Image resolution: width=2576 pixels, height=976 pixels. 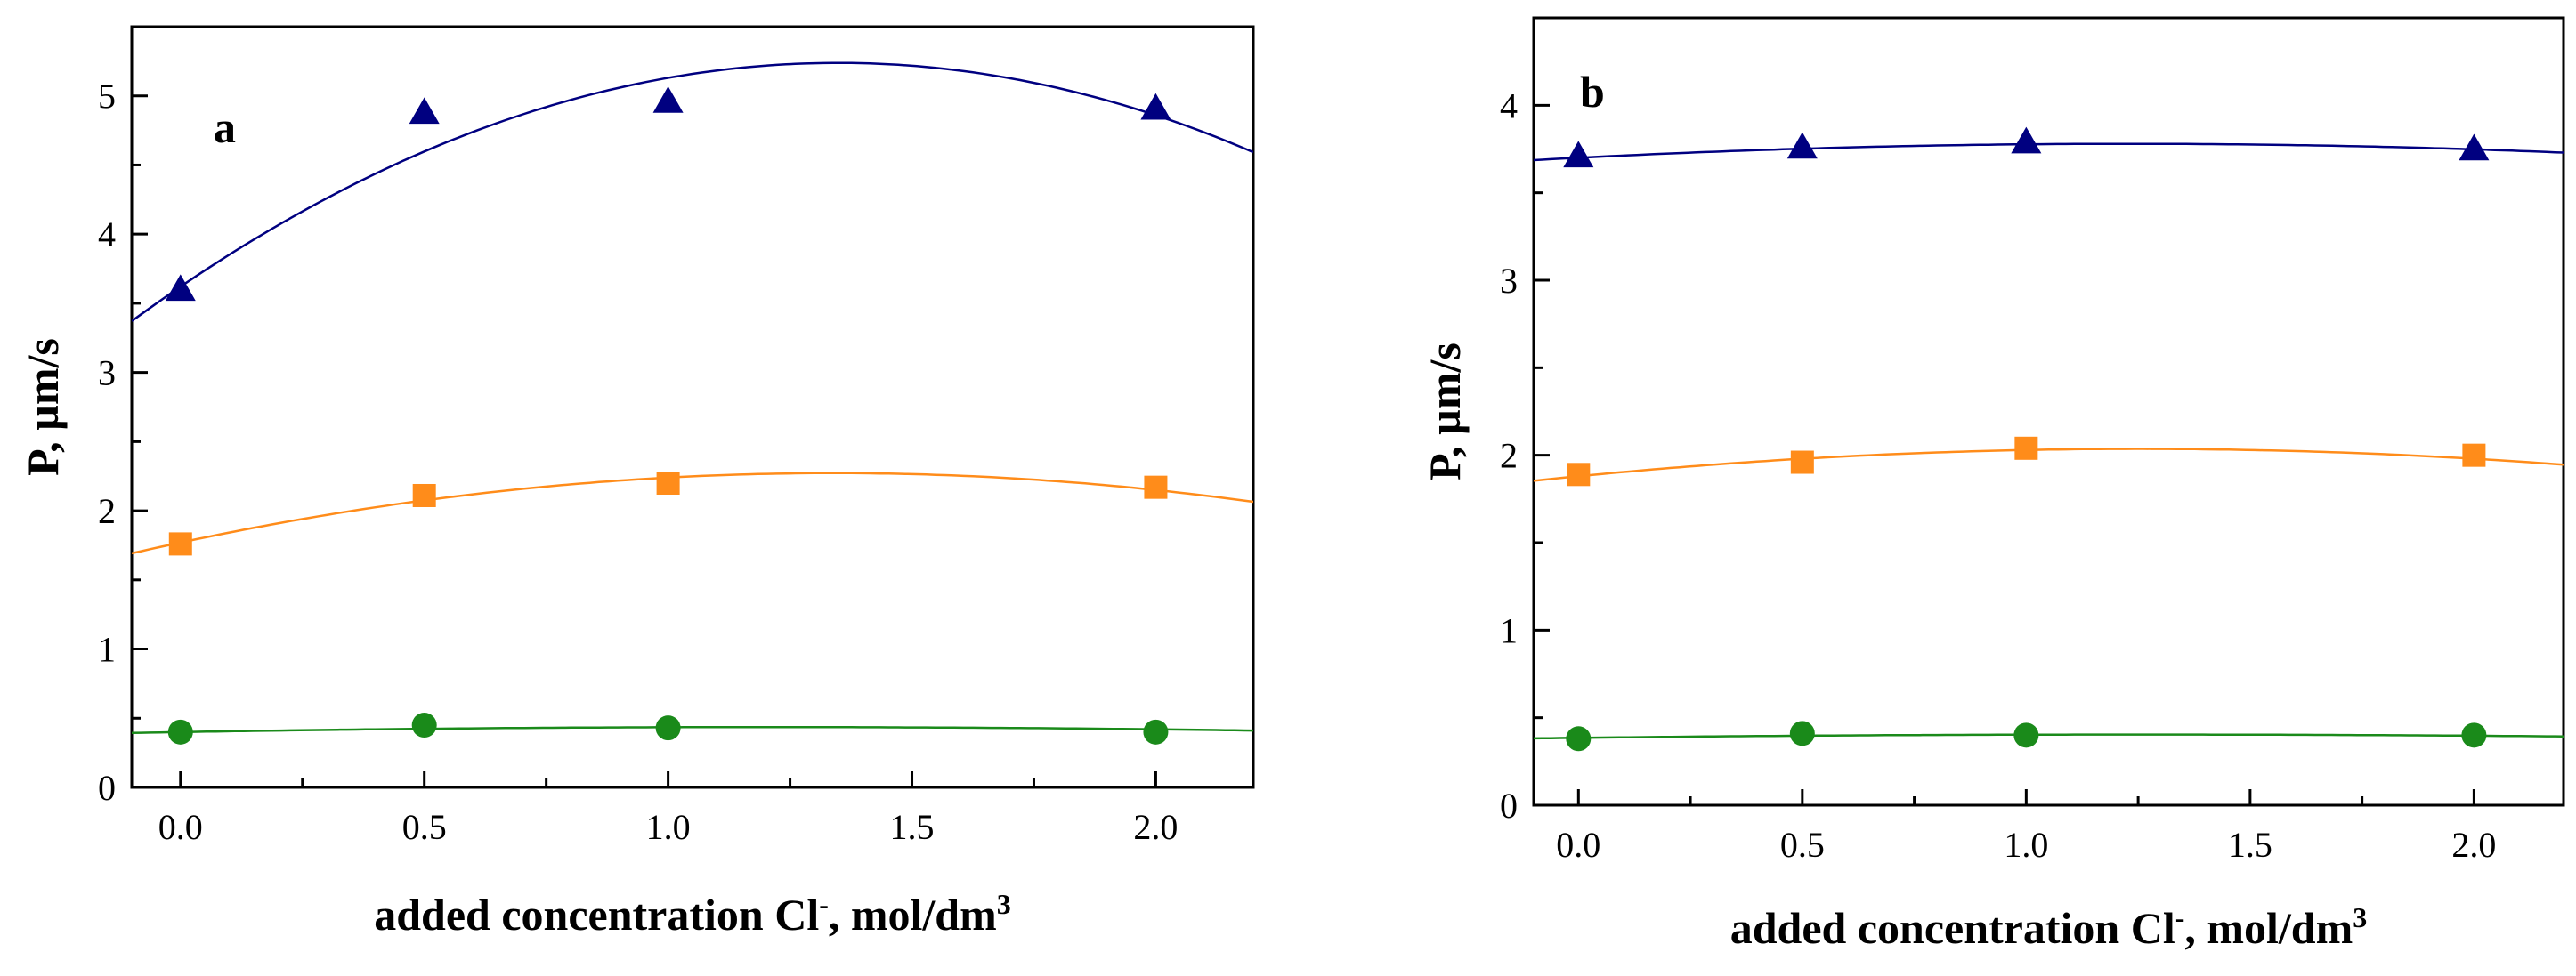 I want to click on y-tick-label: 5, so click(x=107, y=97).